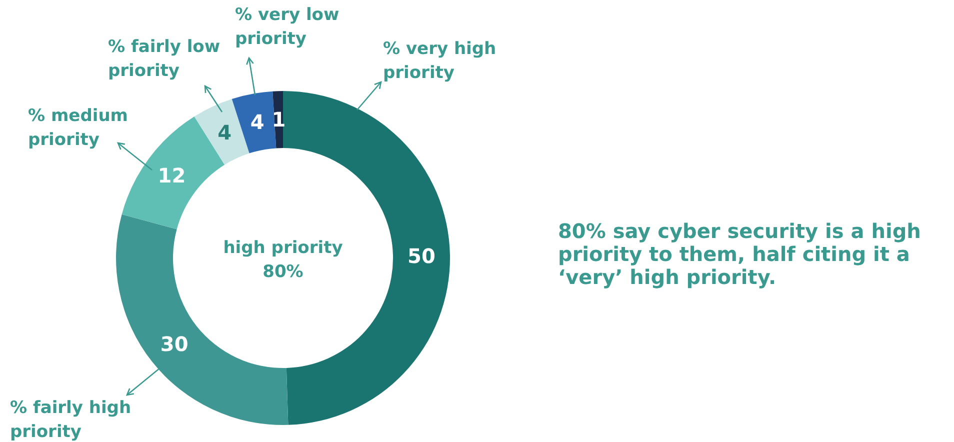  What do you see at coordinates (172, 176) in the screenshot?
I see `data-label: 12` at bounding box center [172, 176].